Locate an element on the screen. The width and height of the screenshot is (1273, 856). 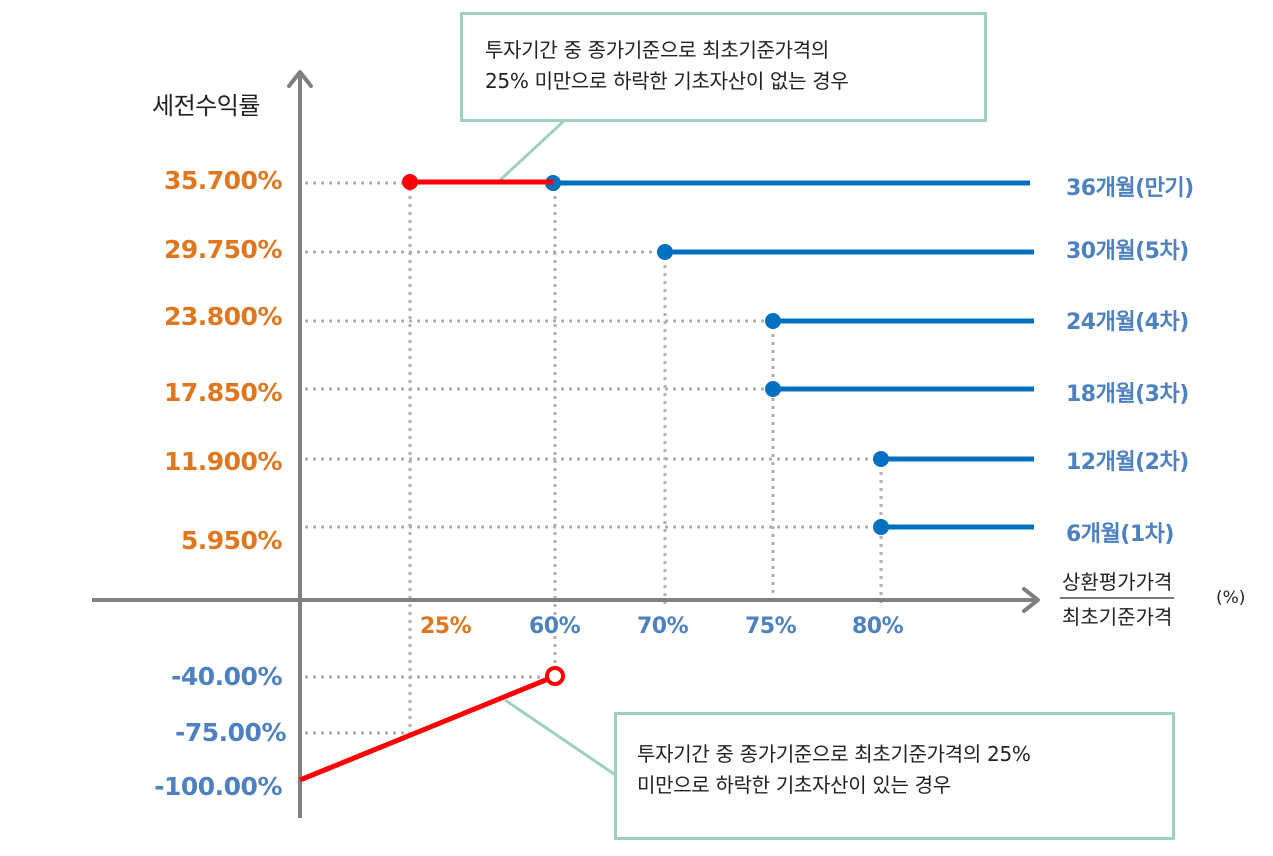
callout-knockin-line2: 미만으로 하락한 기초자산이 있는 경우 is located at coordinates (794, 785).